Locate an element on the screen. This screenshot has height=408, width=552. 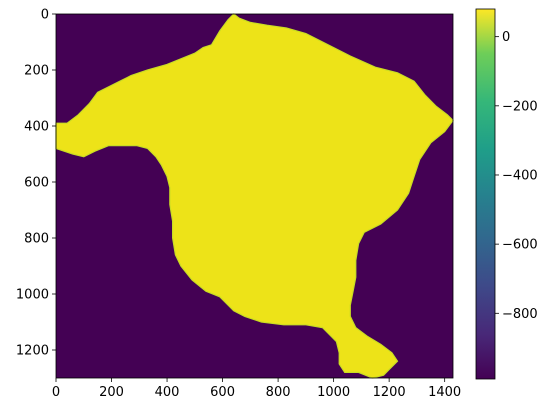
y-tick-label: 400 is located at coordinates (36, 127).